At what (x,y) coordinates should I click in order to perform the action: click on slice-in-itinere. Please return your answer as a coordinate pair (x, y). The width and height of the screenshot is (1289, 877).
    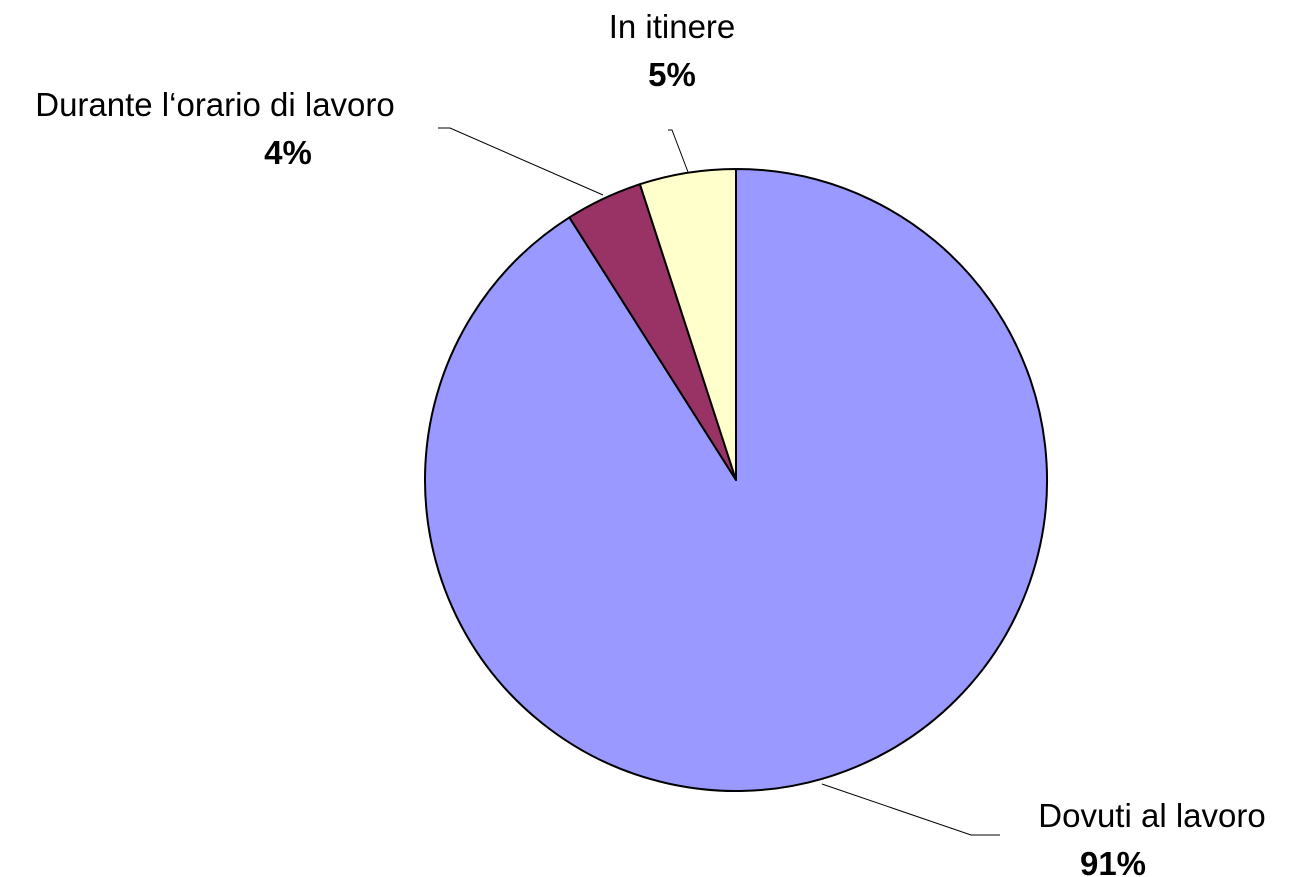
    Looking at the image, I should click on (687, 324).